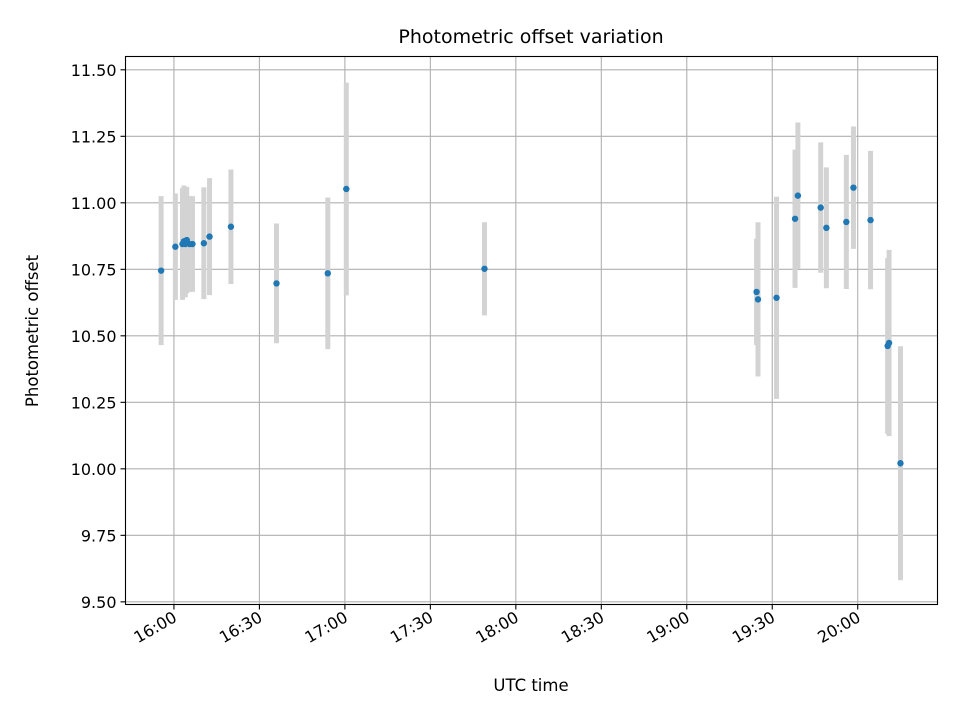 This screenshot has width=960, height=720. What do you see at coordinates (94, 70) in the screenshot?
I see `y-tick-label: 11.50` at bounding box center [94, 70].